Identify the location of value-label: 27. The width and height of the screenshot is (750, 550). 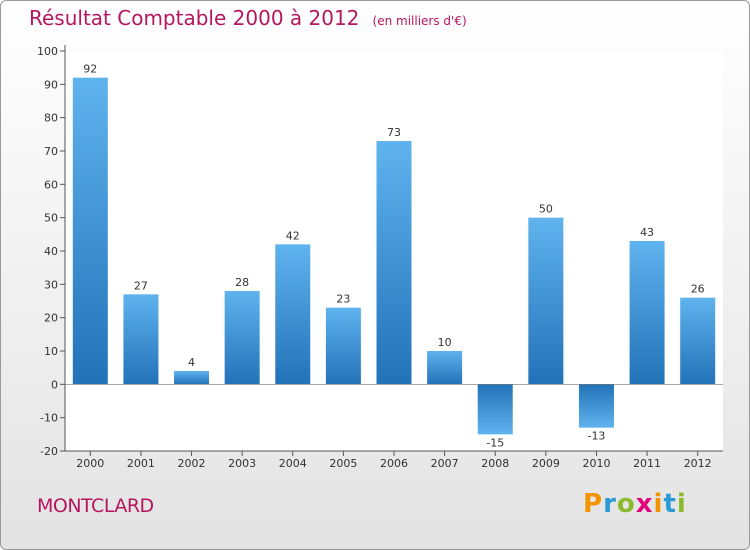
(141, 285).